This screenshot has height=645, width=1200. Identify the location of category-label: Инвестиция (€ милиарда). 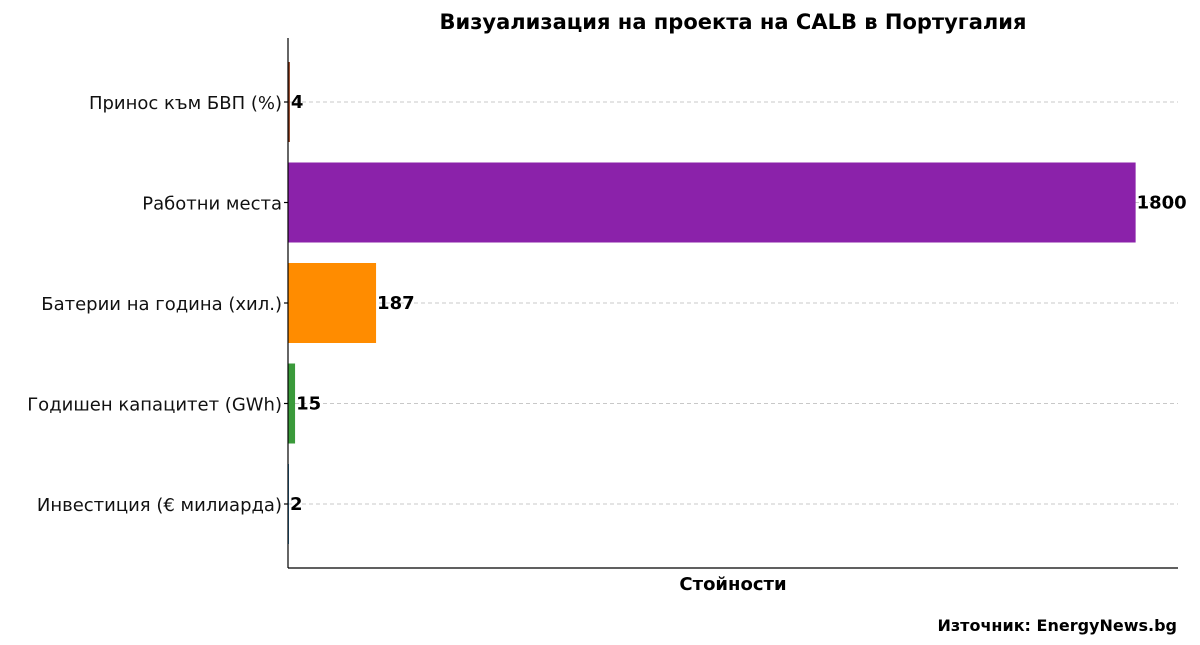
(159, 505).